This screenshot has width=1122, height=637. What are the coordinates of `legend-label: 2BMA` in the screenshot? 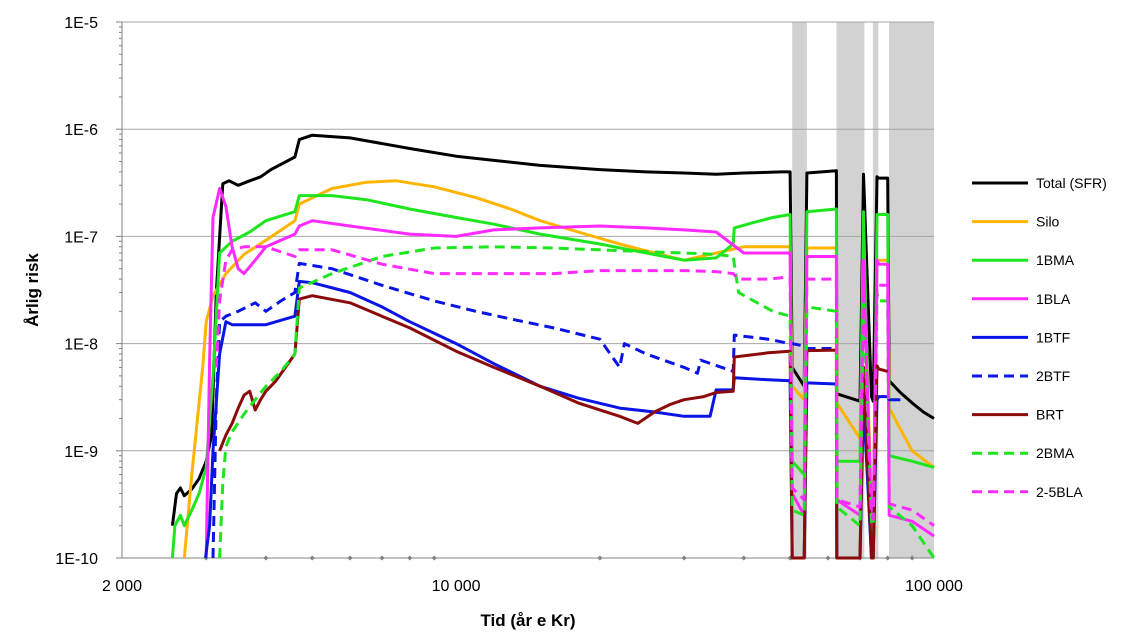 It's located at (1055, 453).